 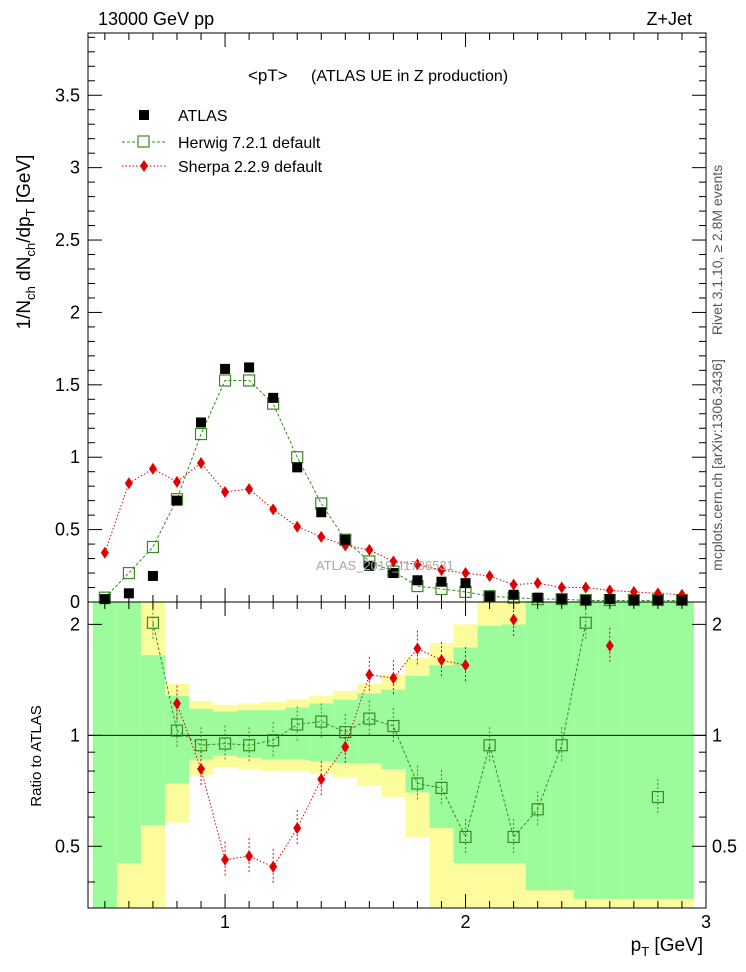 I want to click on main-y-tick-label: 0.5, so click(x=67, y=530).